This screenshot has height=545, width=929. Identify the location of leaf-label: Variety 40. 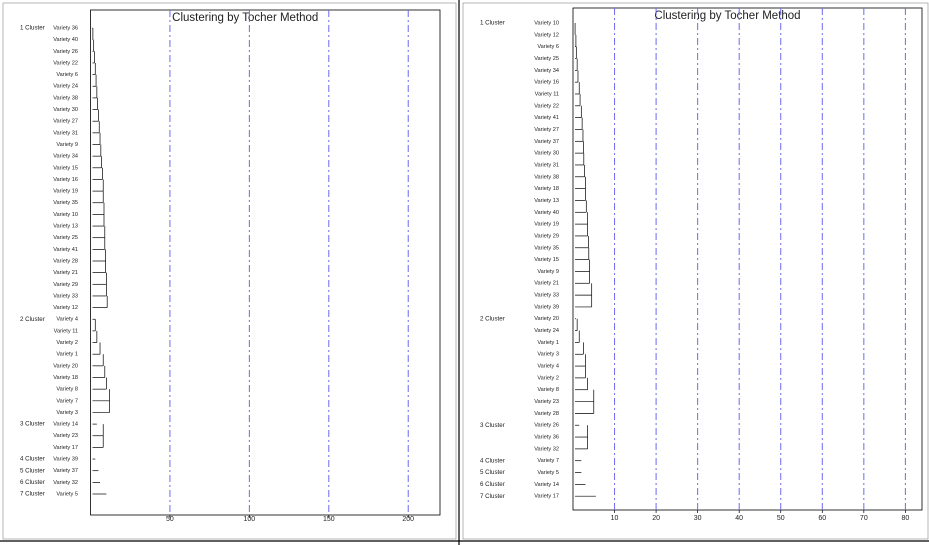
(546, 213).